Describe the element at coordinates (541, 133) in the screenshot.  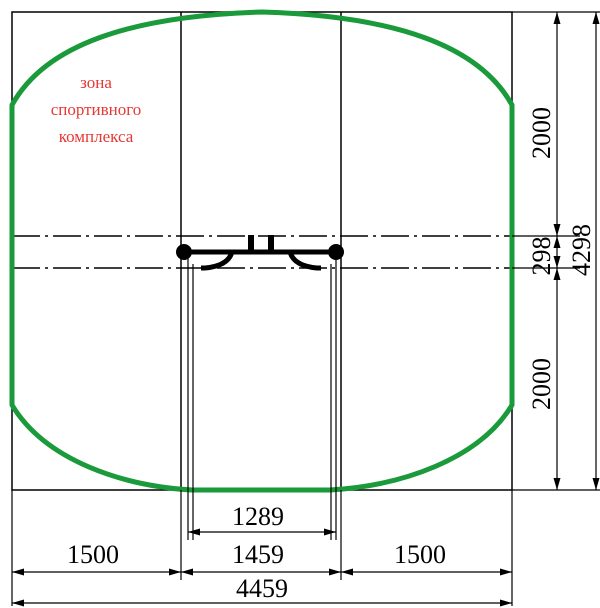
I see `dim-upper-height: 2000` at that location.